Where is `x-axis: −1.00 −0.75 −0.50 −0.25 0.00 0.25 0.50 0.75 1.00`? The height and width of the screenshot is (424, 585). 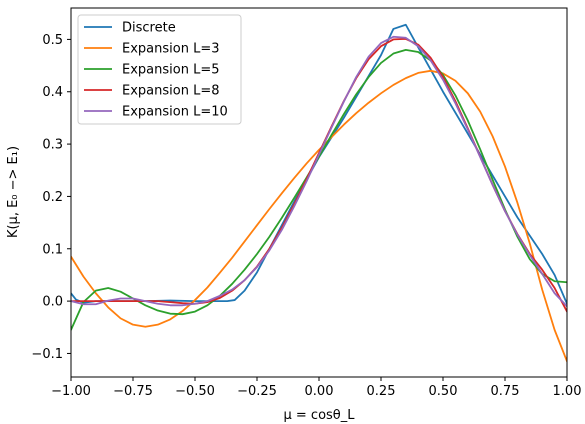
x-axis: −1.00 −0.75 −0.50 −0.25 0.00 0.25 0.50 0.75 1.00 is located at coordinates (316, 388).